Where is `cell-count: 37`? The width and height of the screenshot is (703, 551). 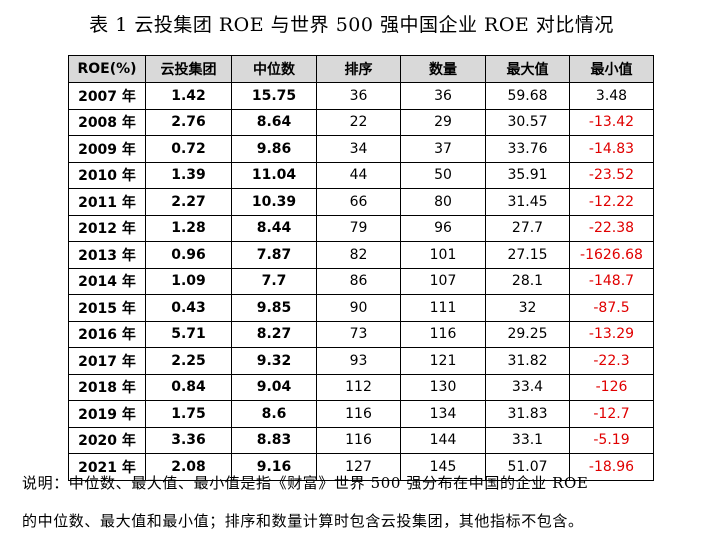
cell-count: 37 is located at coordinates (443, 149).